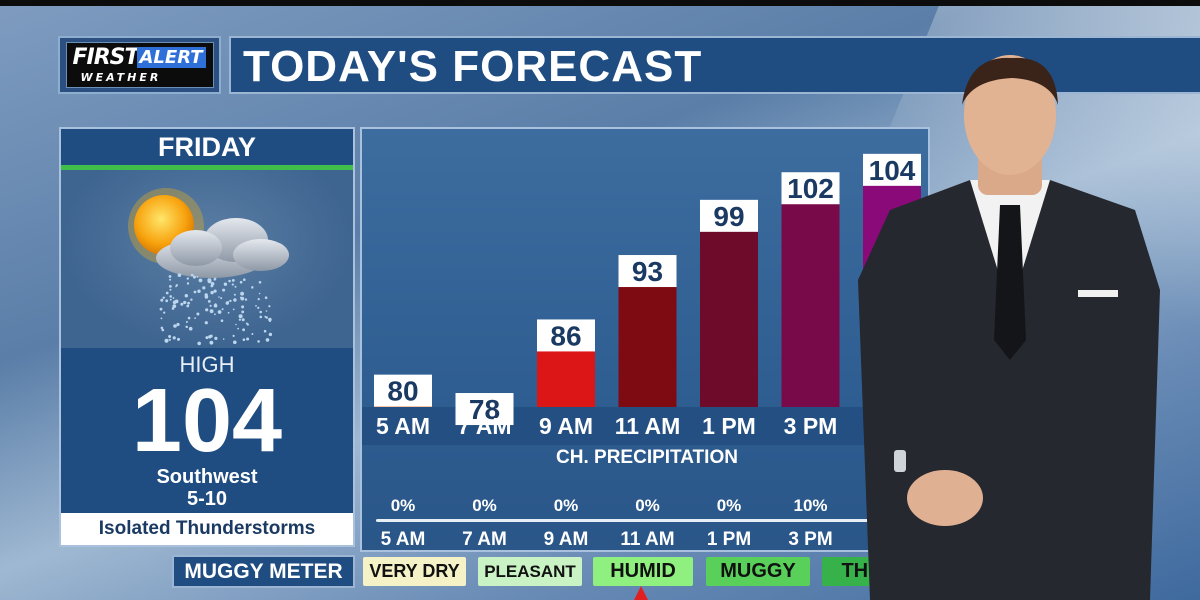 This screenshot has height=600, width=1200. Describe the element at coordinates (646, 520) in the screenshot. I see `precip-divider` at that location.